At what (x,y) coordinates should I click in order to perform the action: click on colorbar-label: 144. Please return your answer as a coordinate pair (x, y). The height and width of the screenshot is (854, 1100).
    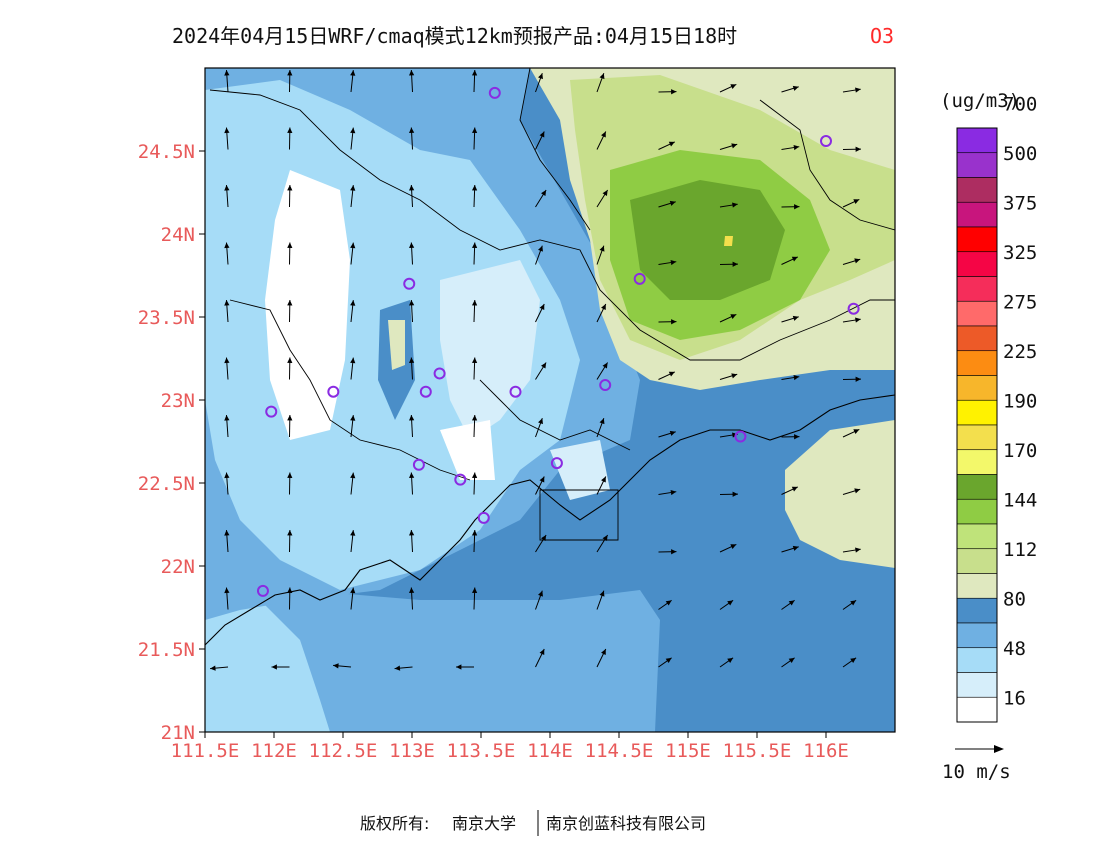
    Looking at the image, I should click on (1020, 500).